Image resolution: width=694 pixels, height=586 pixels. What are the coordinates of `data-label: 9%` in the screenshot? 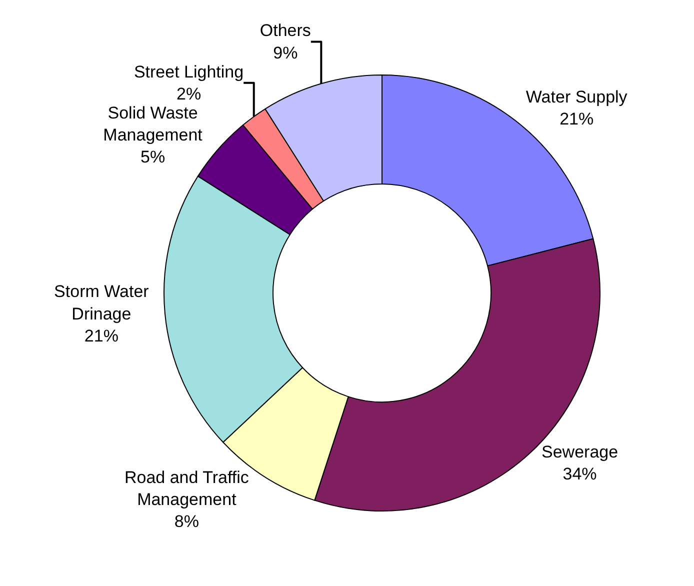 It's located at (285, 52).